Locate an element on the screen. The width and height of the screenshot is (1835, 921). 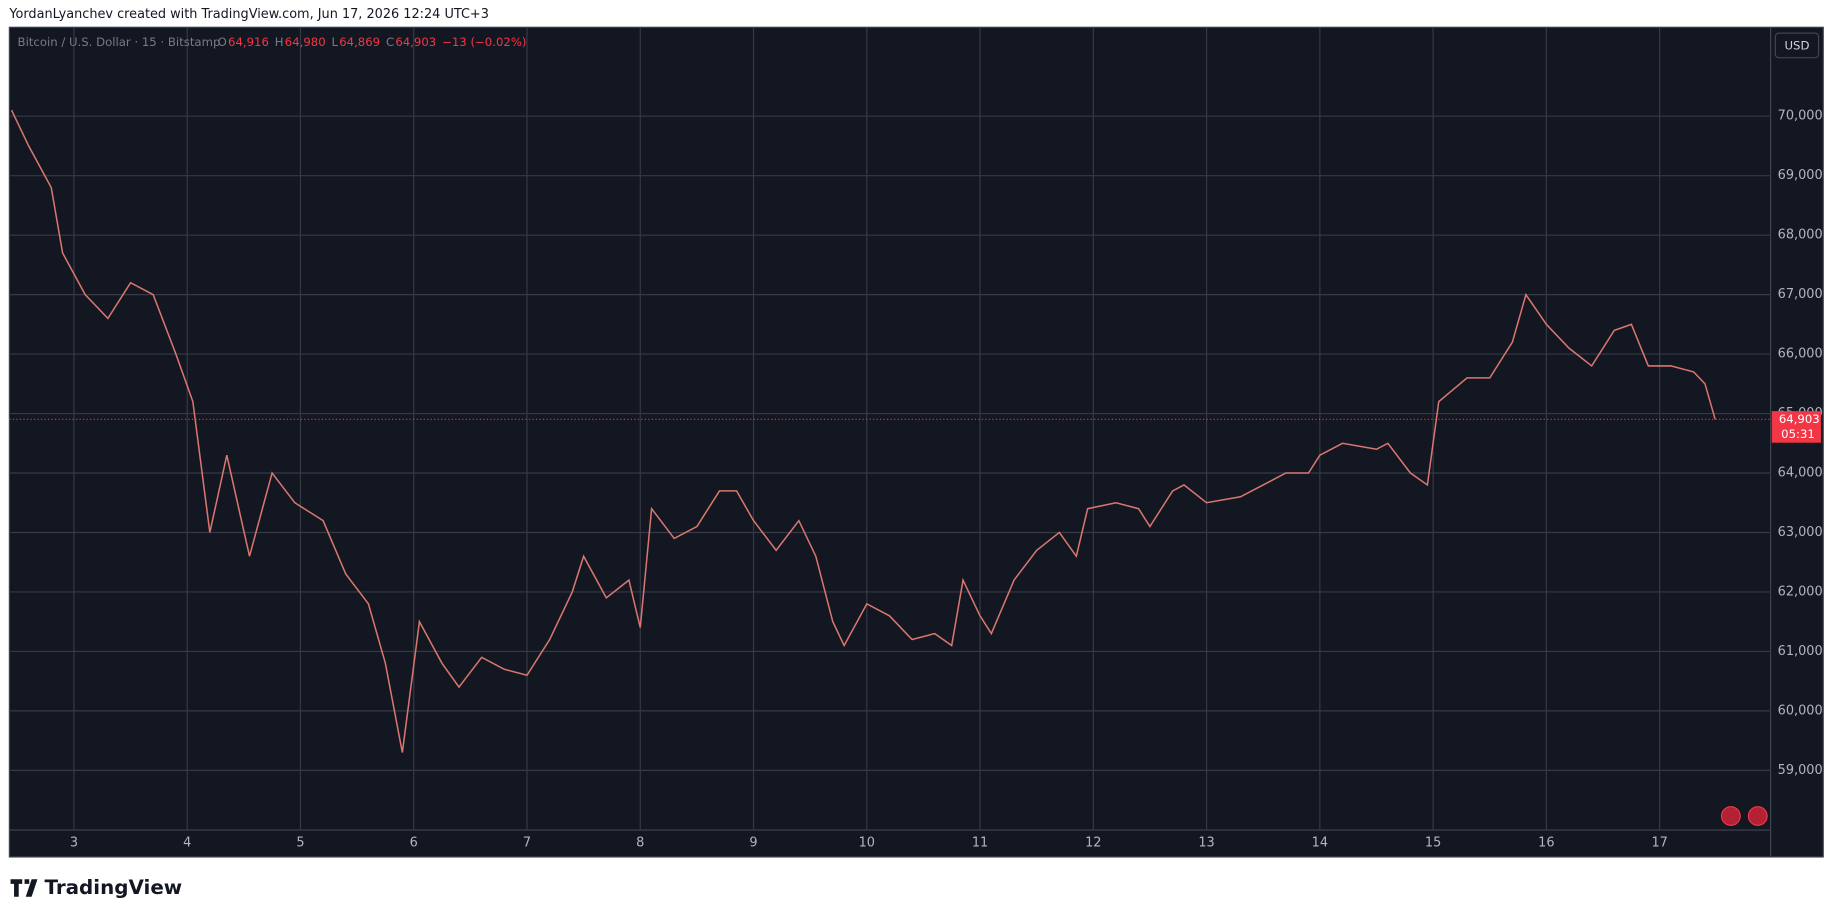
symbol-legend: Bitcoin / U.S. Dollar · 15 · Bitstamp is located at coordinates (119, 42).